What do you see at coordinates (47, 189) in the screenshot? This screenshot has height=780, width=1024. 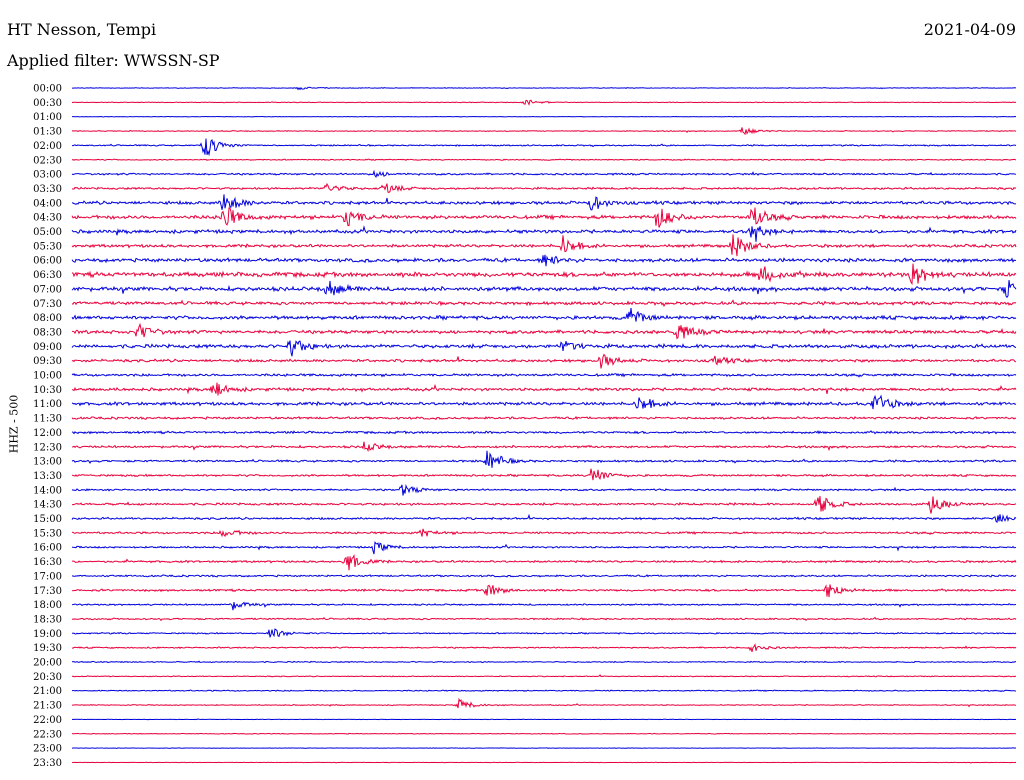 I see `time-tick-label: 03:30` at bounding box center [47, 189].